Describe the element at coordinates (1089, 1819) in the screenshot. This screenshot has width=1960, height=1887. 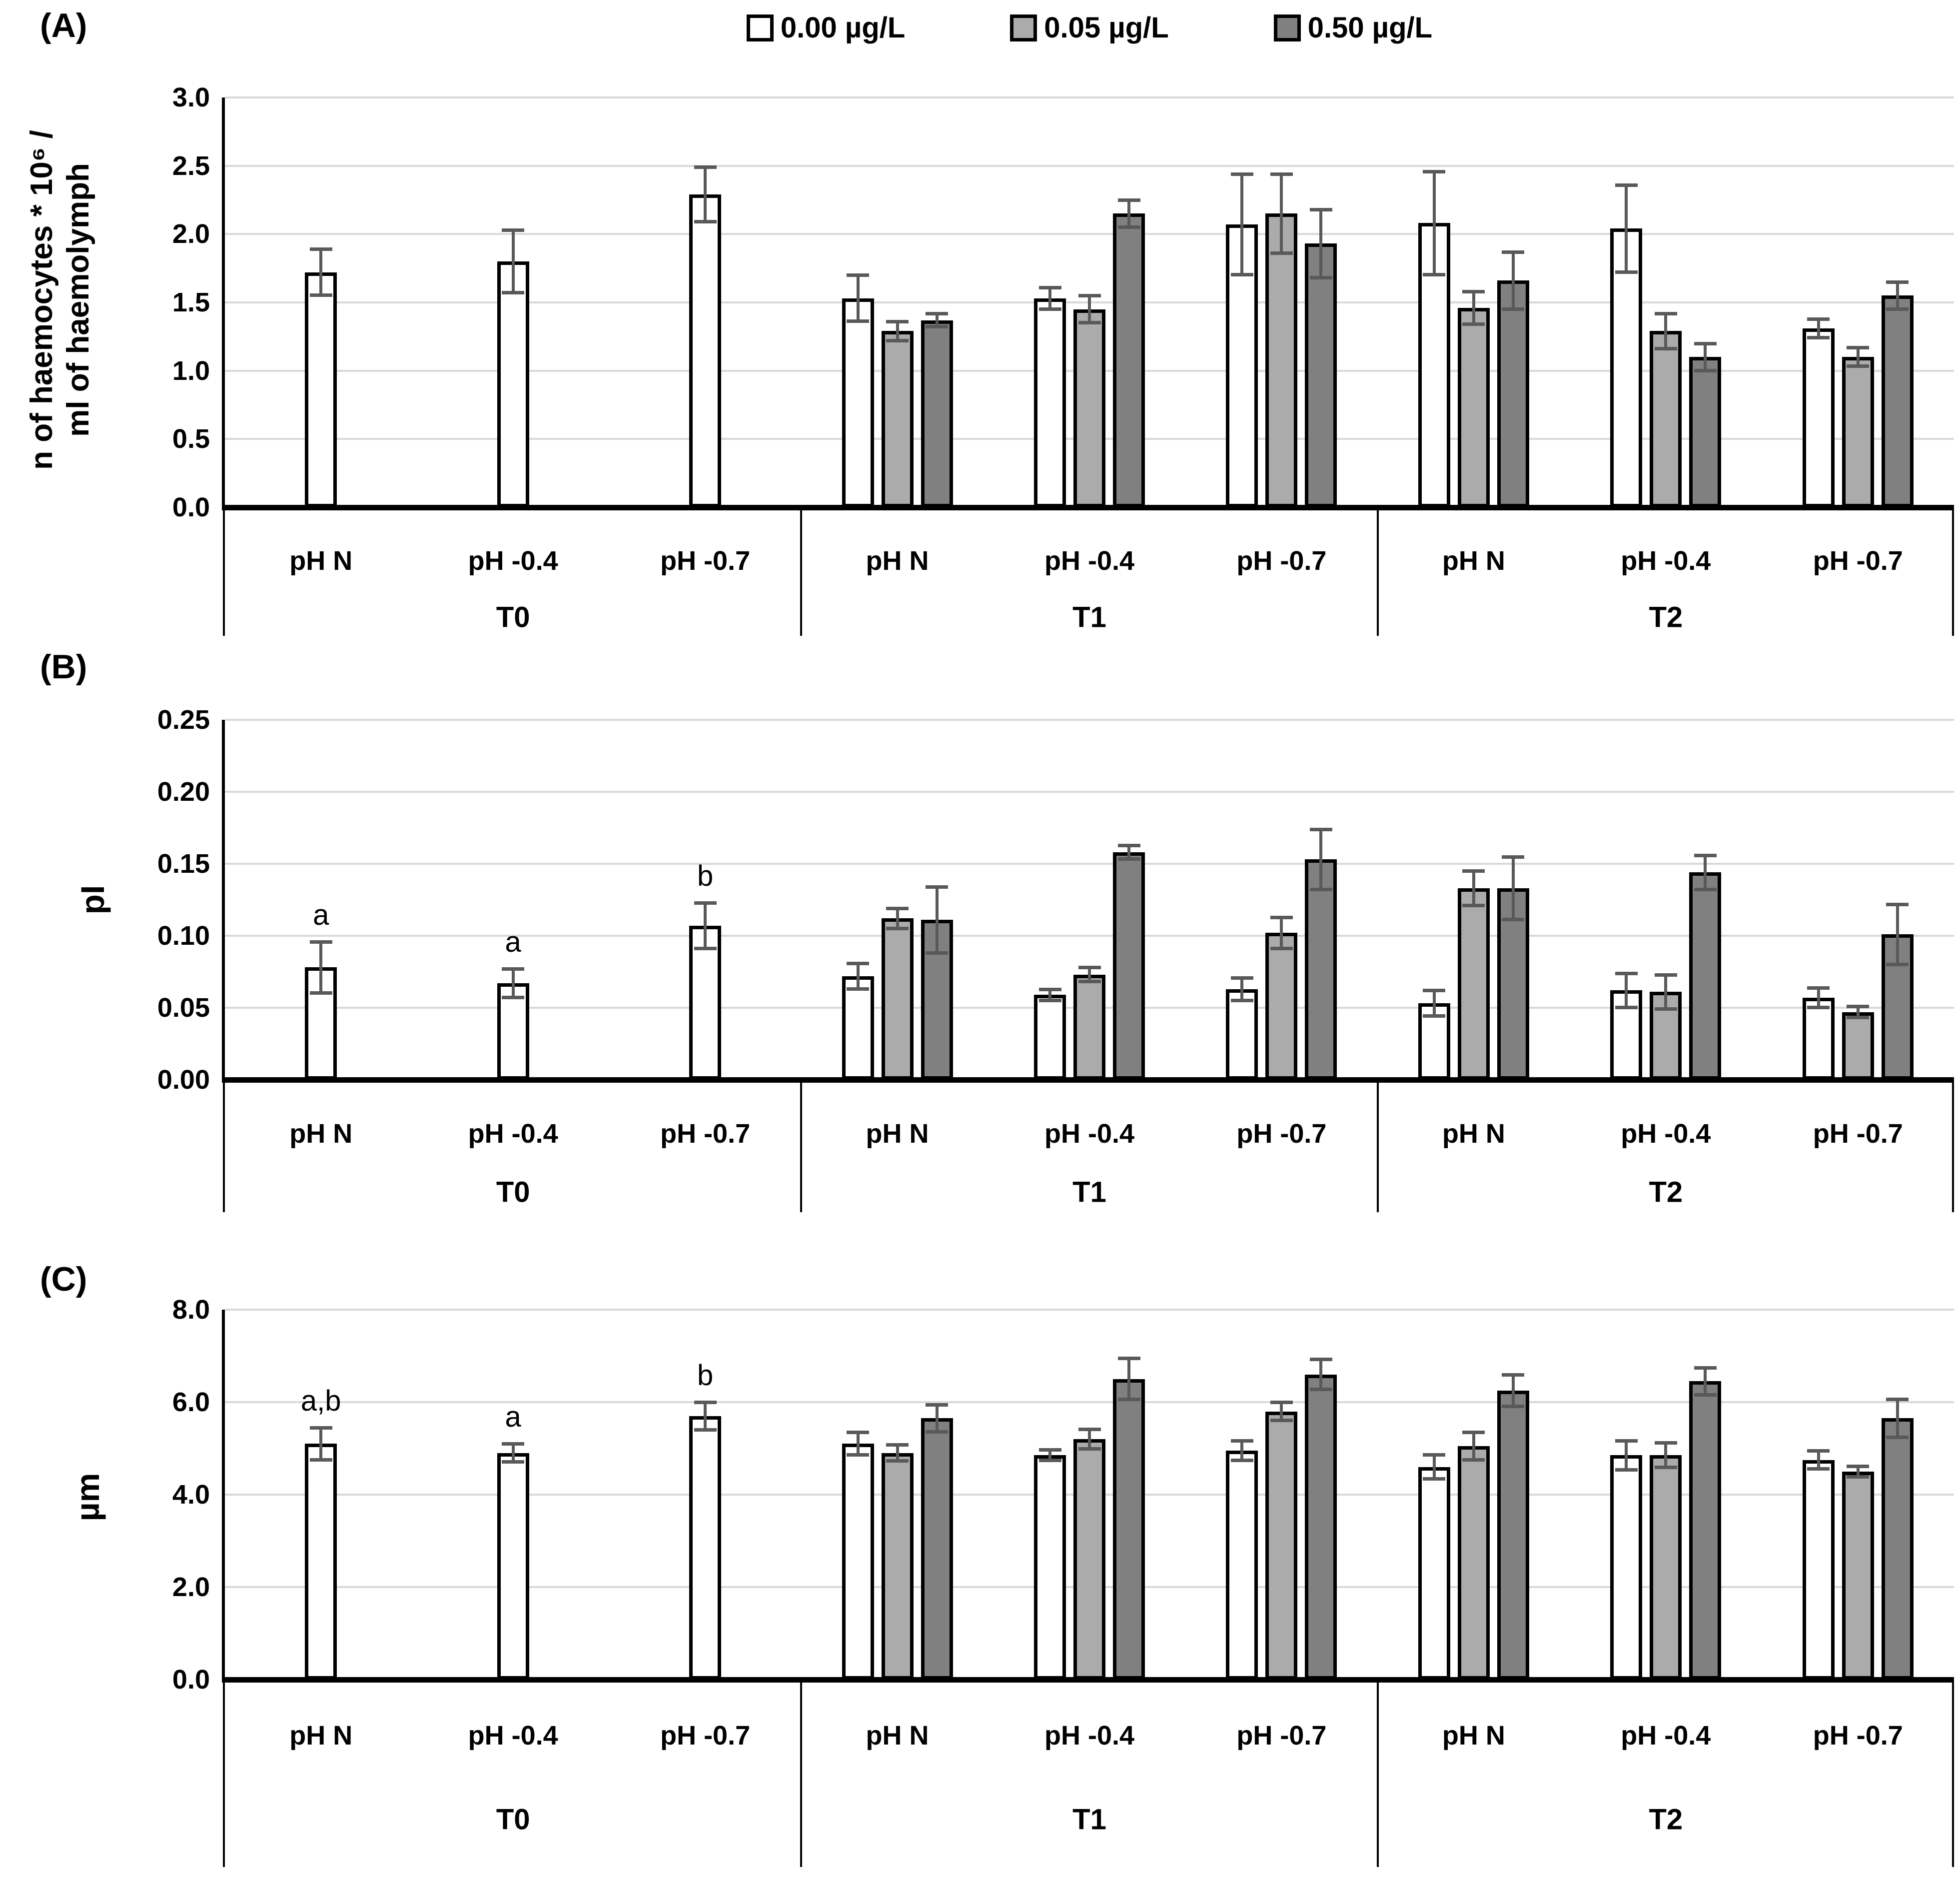
I see `time-group-label: T1` at that location.